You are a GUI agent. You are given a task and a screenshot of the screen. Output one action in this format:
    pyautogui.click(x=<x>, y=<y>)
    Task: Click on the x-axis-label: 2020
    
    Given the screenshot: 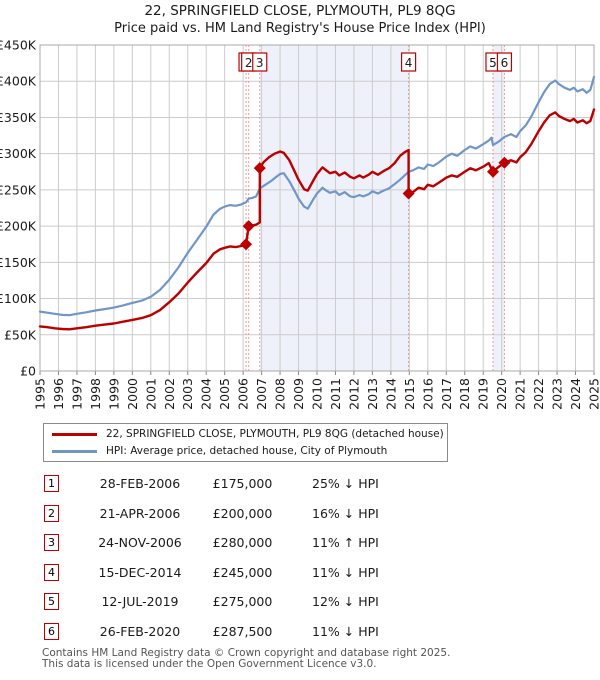 What is the action you would take?
    pyautogui.click(x=501, y=394)
    